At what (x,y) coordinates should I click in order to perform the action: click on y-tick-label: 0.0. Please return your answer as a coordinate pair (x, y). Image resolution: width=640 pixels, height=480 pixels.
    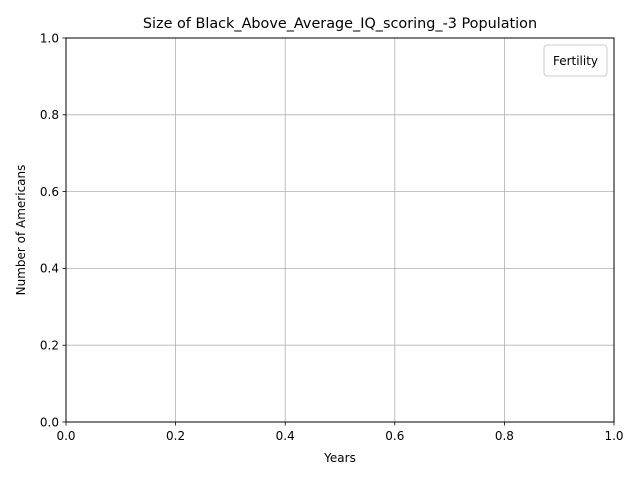
    Looking at the image, I should click on (49, 422).